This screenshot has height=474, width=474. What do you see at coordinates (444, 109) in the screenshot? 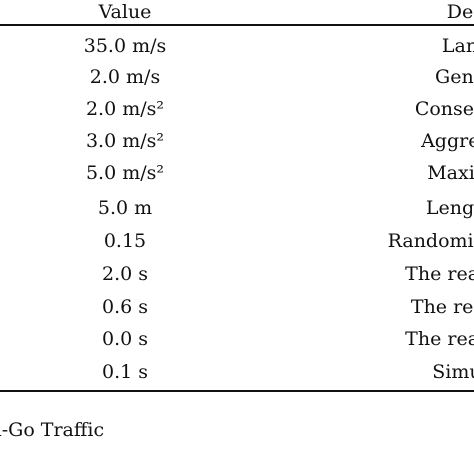
I see `row-3-description: Conserva` at bounding box center [444, 109].